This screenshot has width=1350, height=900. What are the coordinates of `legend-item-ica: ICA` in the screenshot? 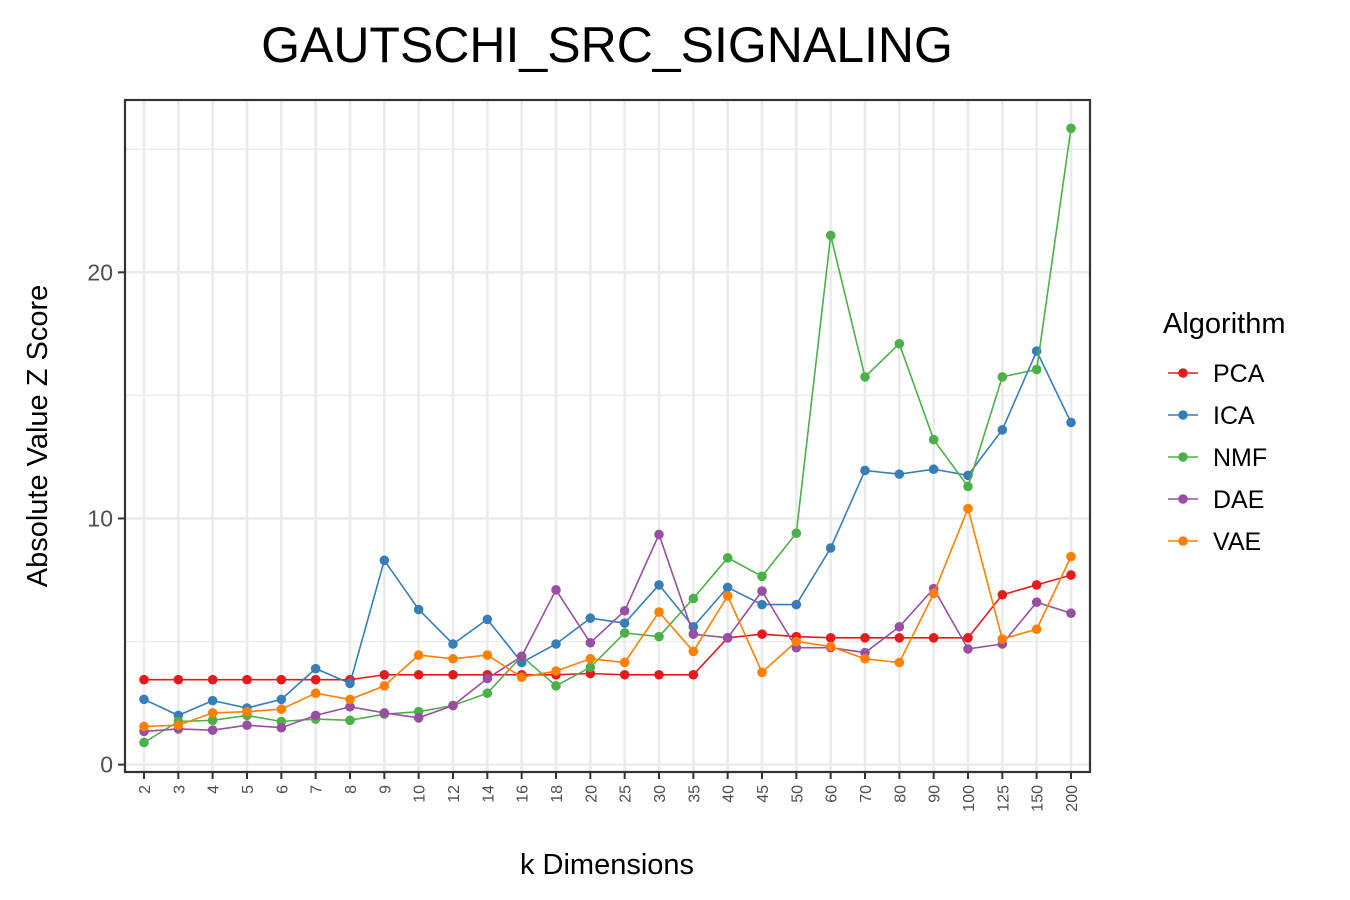 It's located at (1211, 416).